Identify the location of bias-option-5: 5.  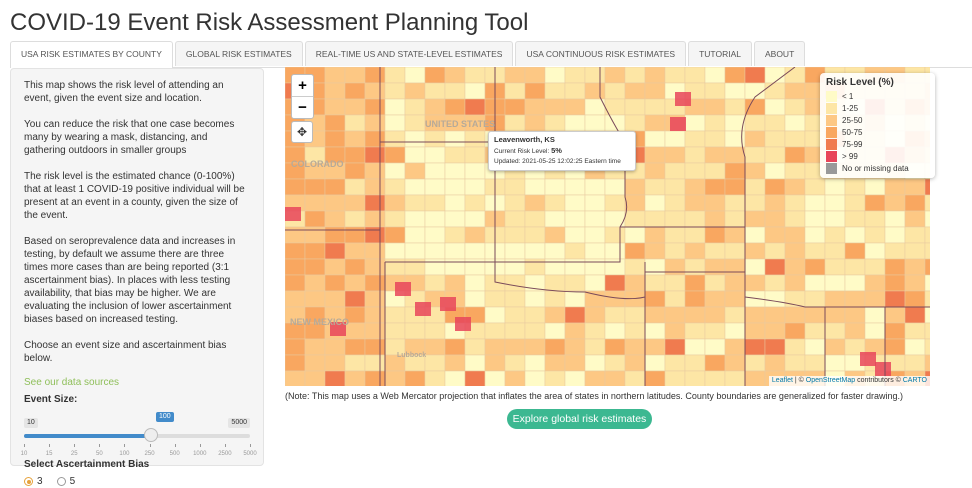
(65, 481).